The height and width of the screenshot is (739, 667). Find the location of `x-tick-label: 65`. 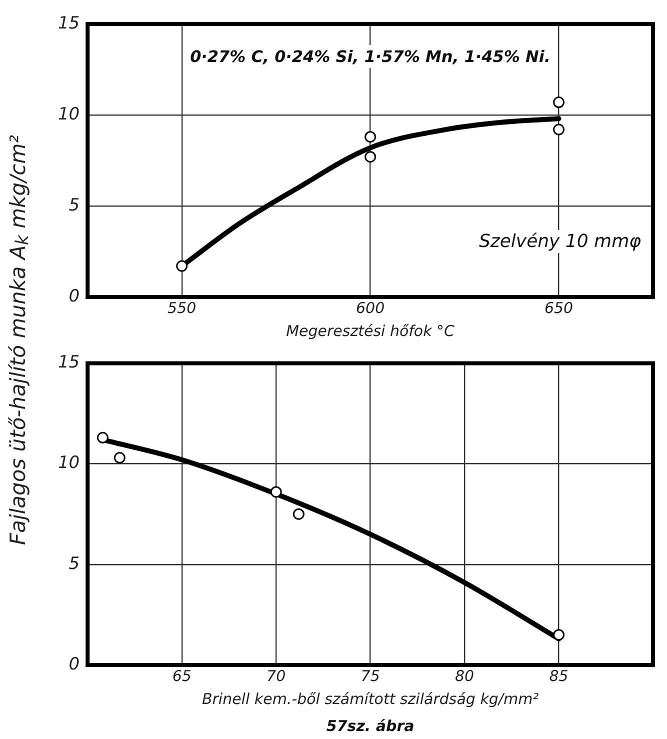

x-tick-label: 65 is located at coordinates (182, 675).